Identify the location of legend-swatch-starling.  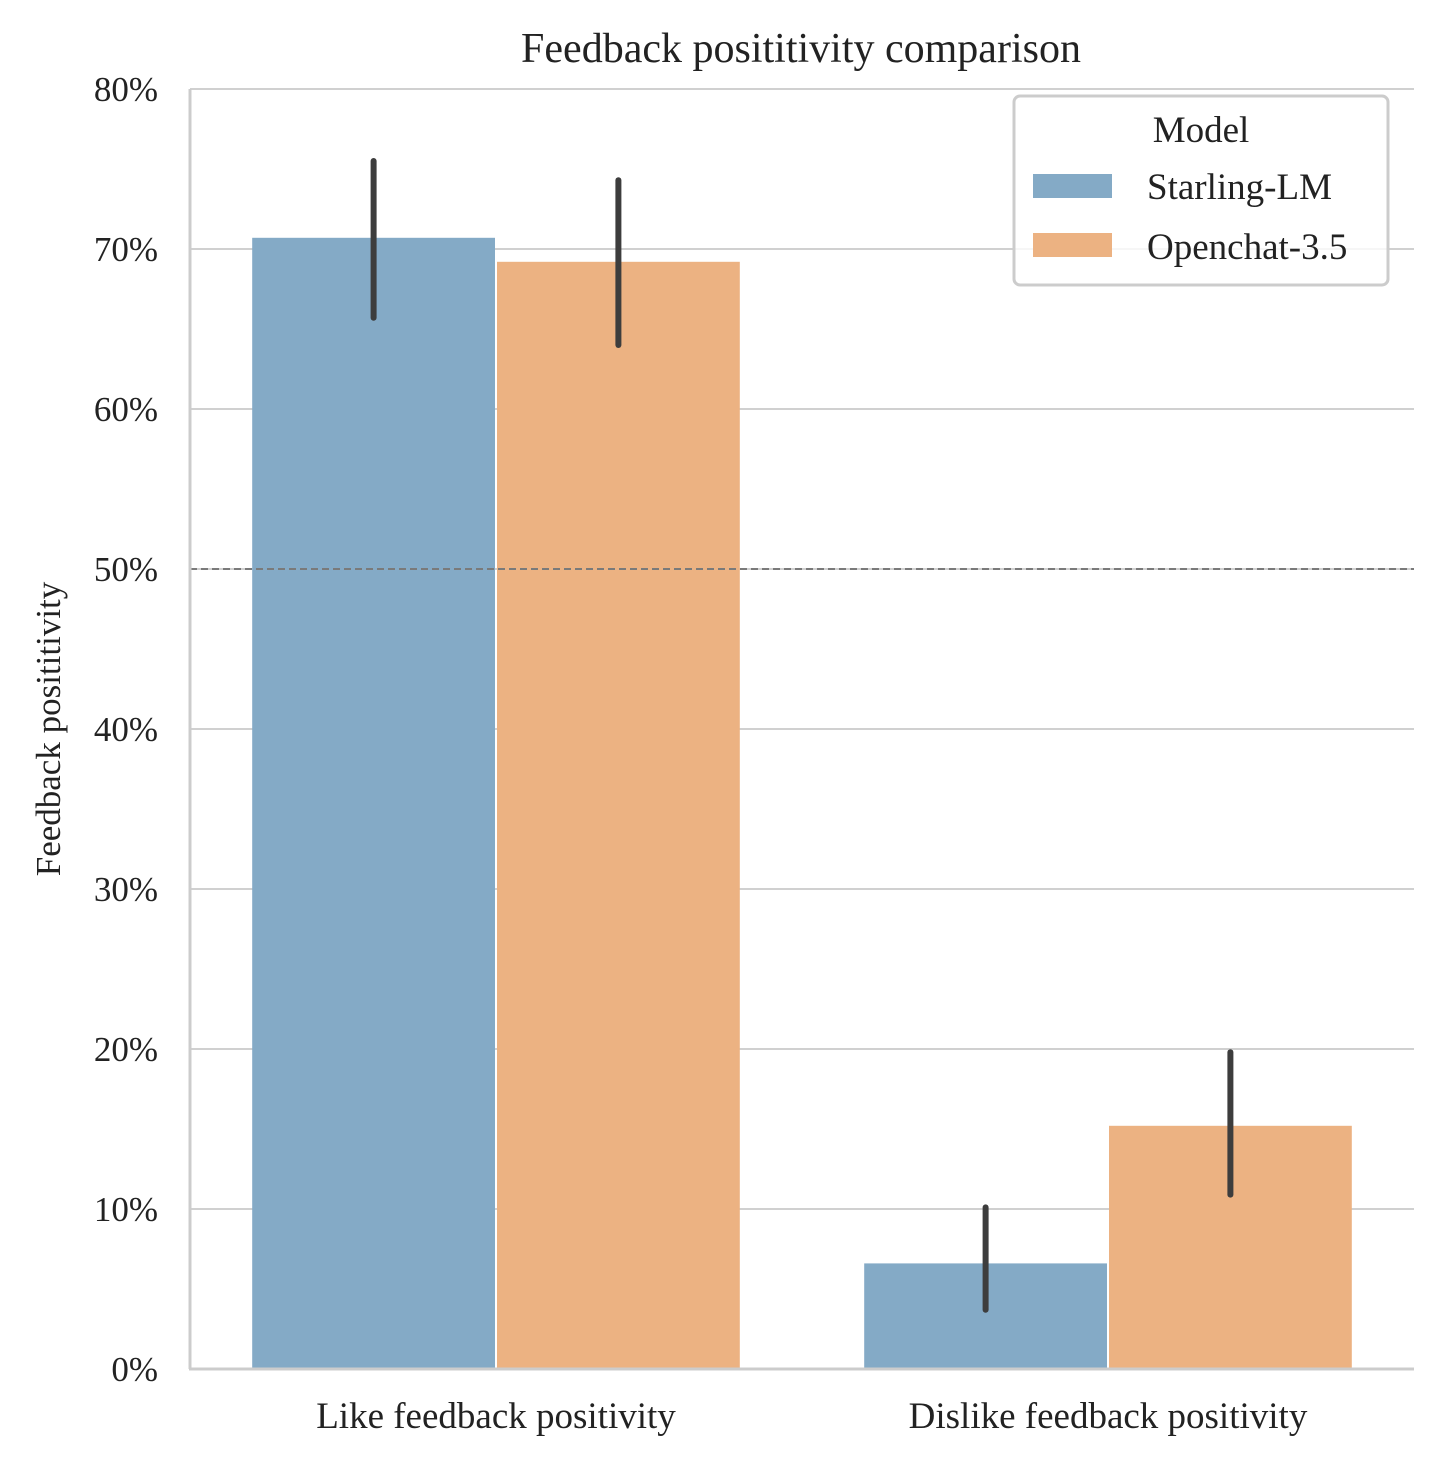
(1072, 186).